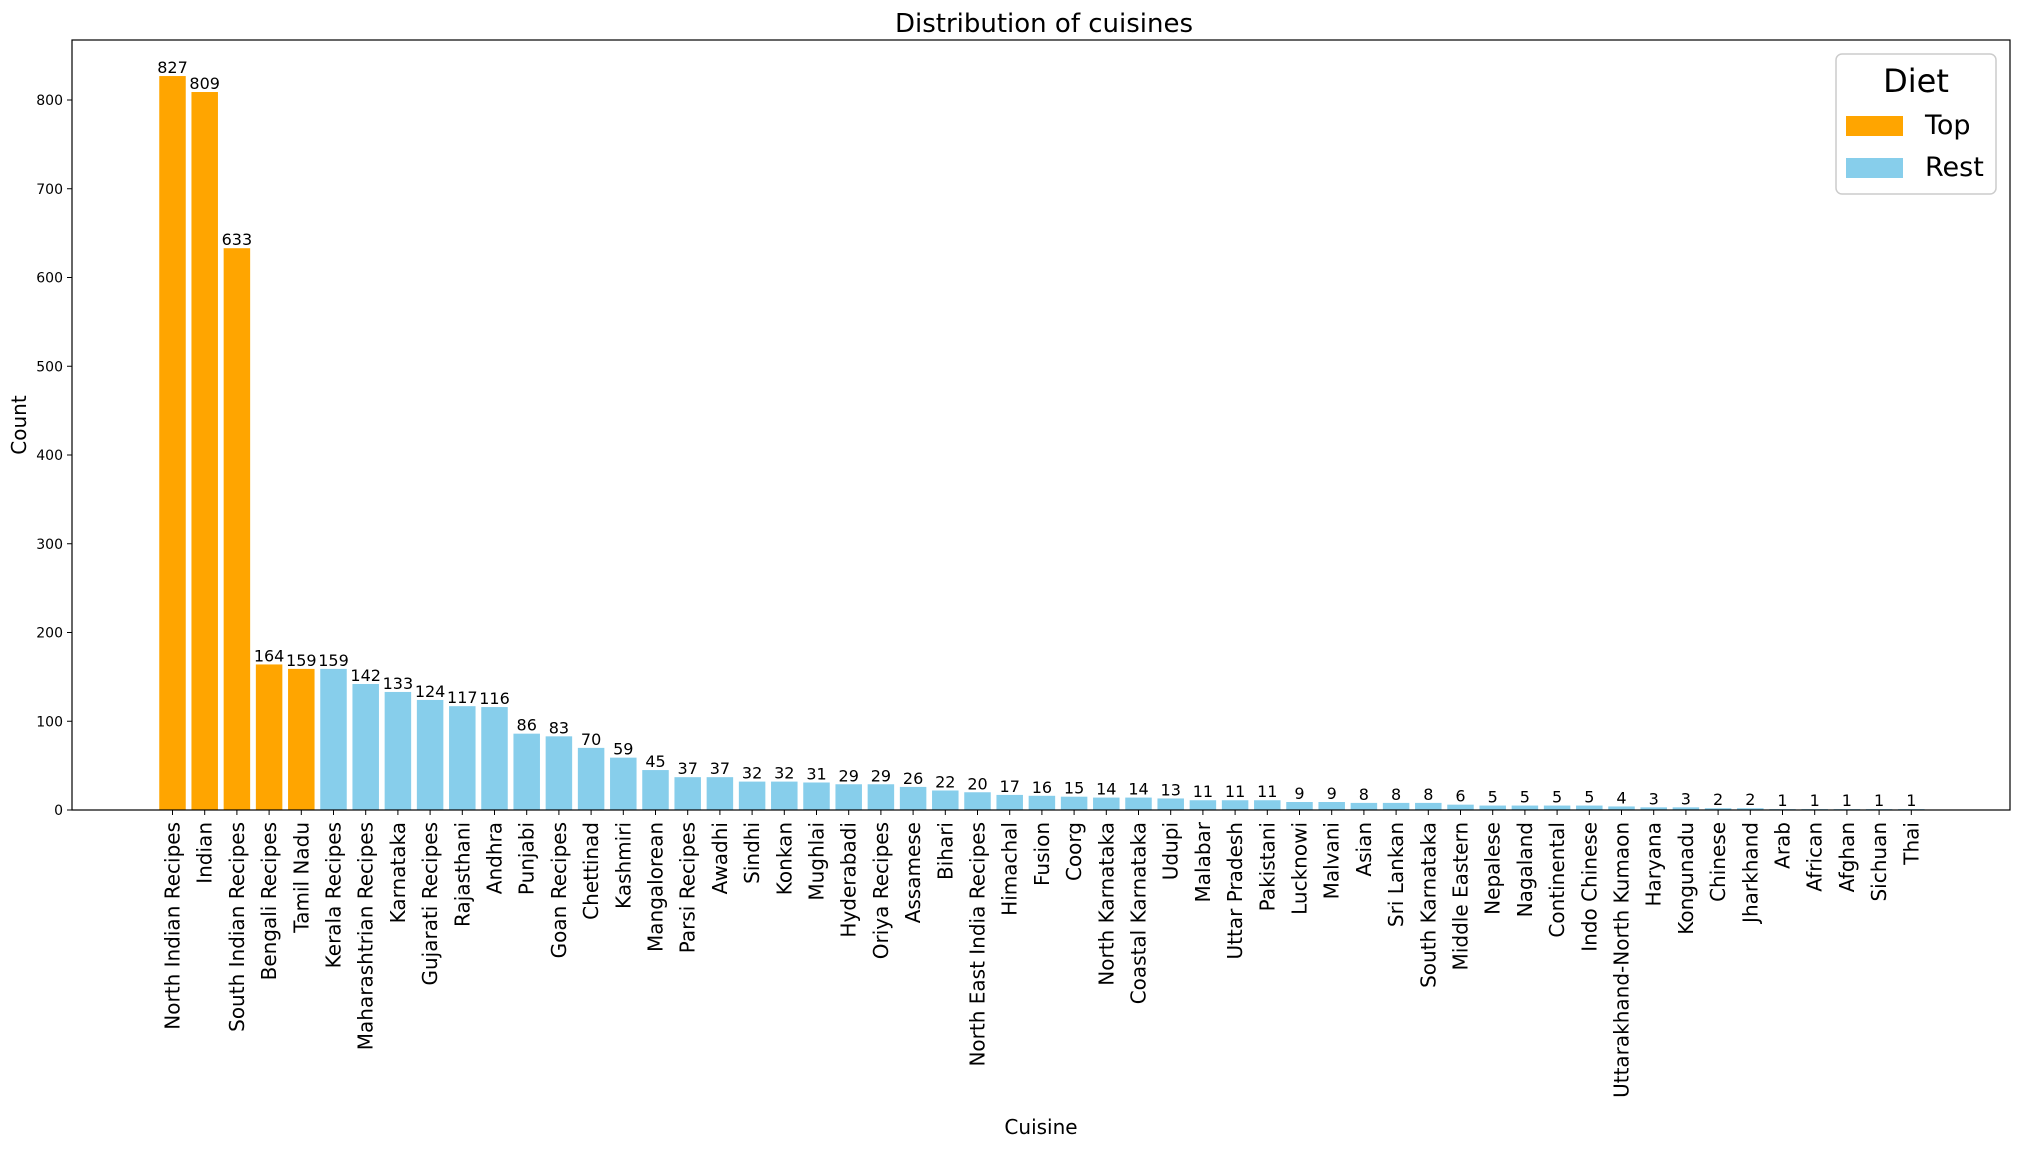  Describe the element at coordinates (559, 890) in the screenshot. I see `x-tick-label: Goan Recipes` at that location.